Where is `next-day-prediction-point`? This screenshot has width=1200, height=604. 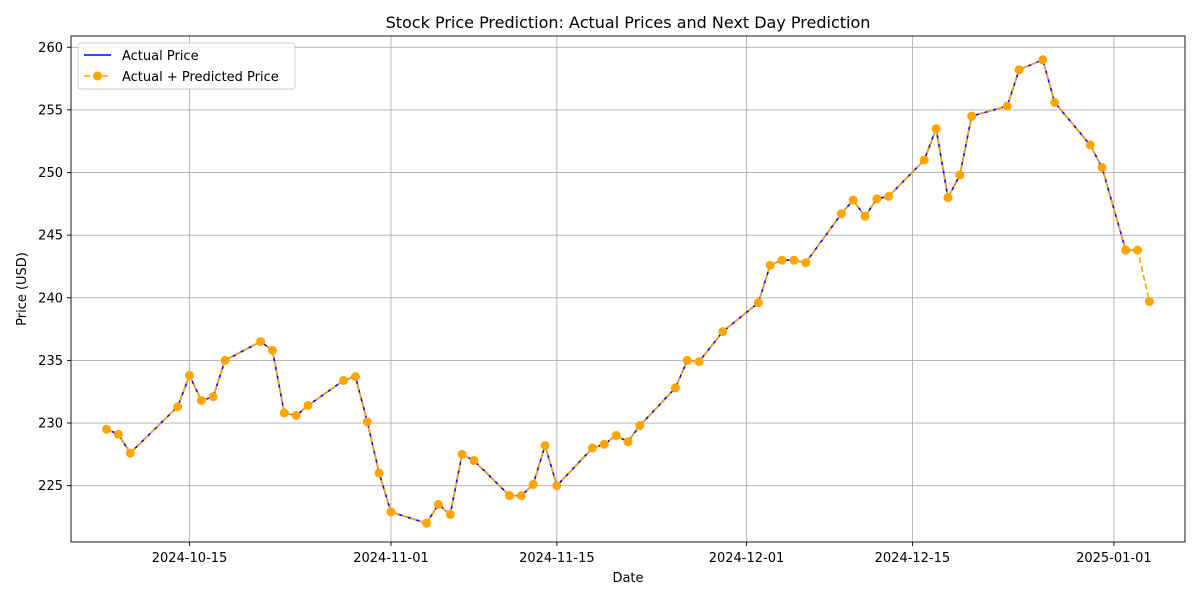
next-day-prediction-point is located at coordinates (1149, 302).